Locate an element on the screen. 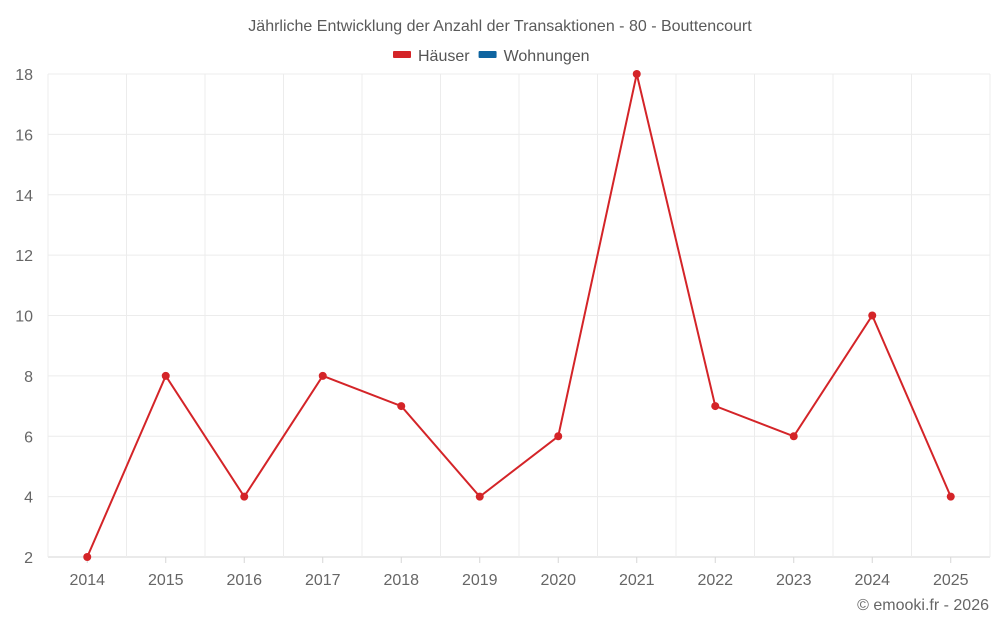 This screenshot has height=625, width=1000. x-tick-label: 2025 is located at coordinates (951, 580).